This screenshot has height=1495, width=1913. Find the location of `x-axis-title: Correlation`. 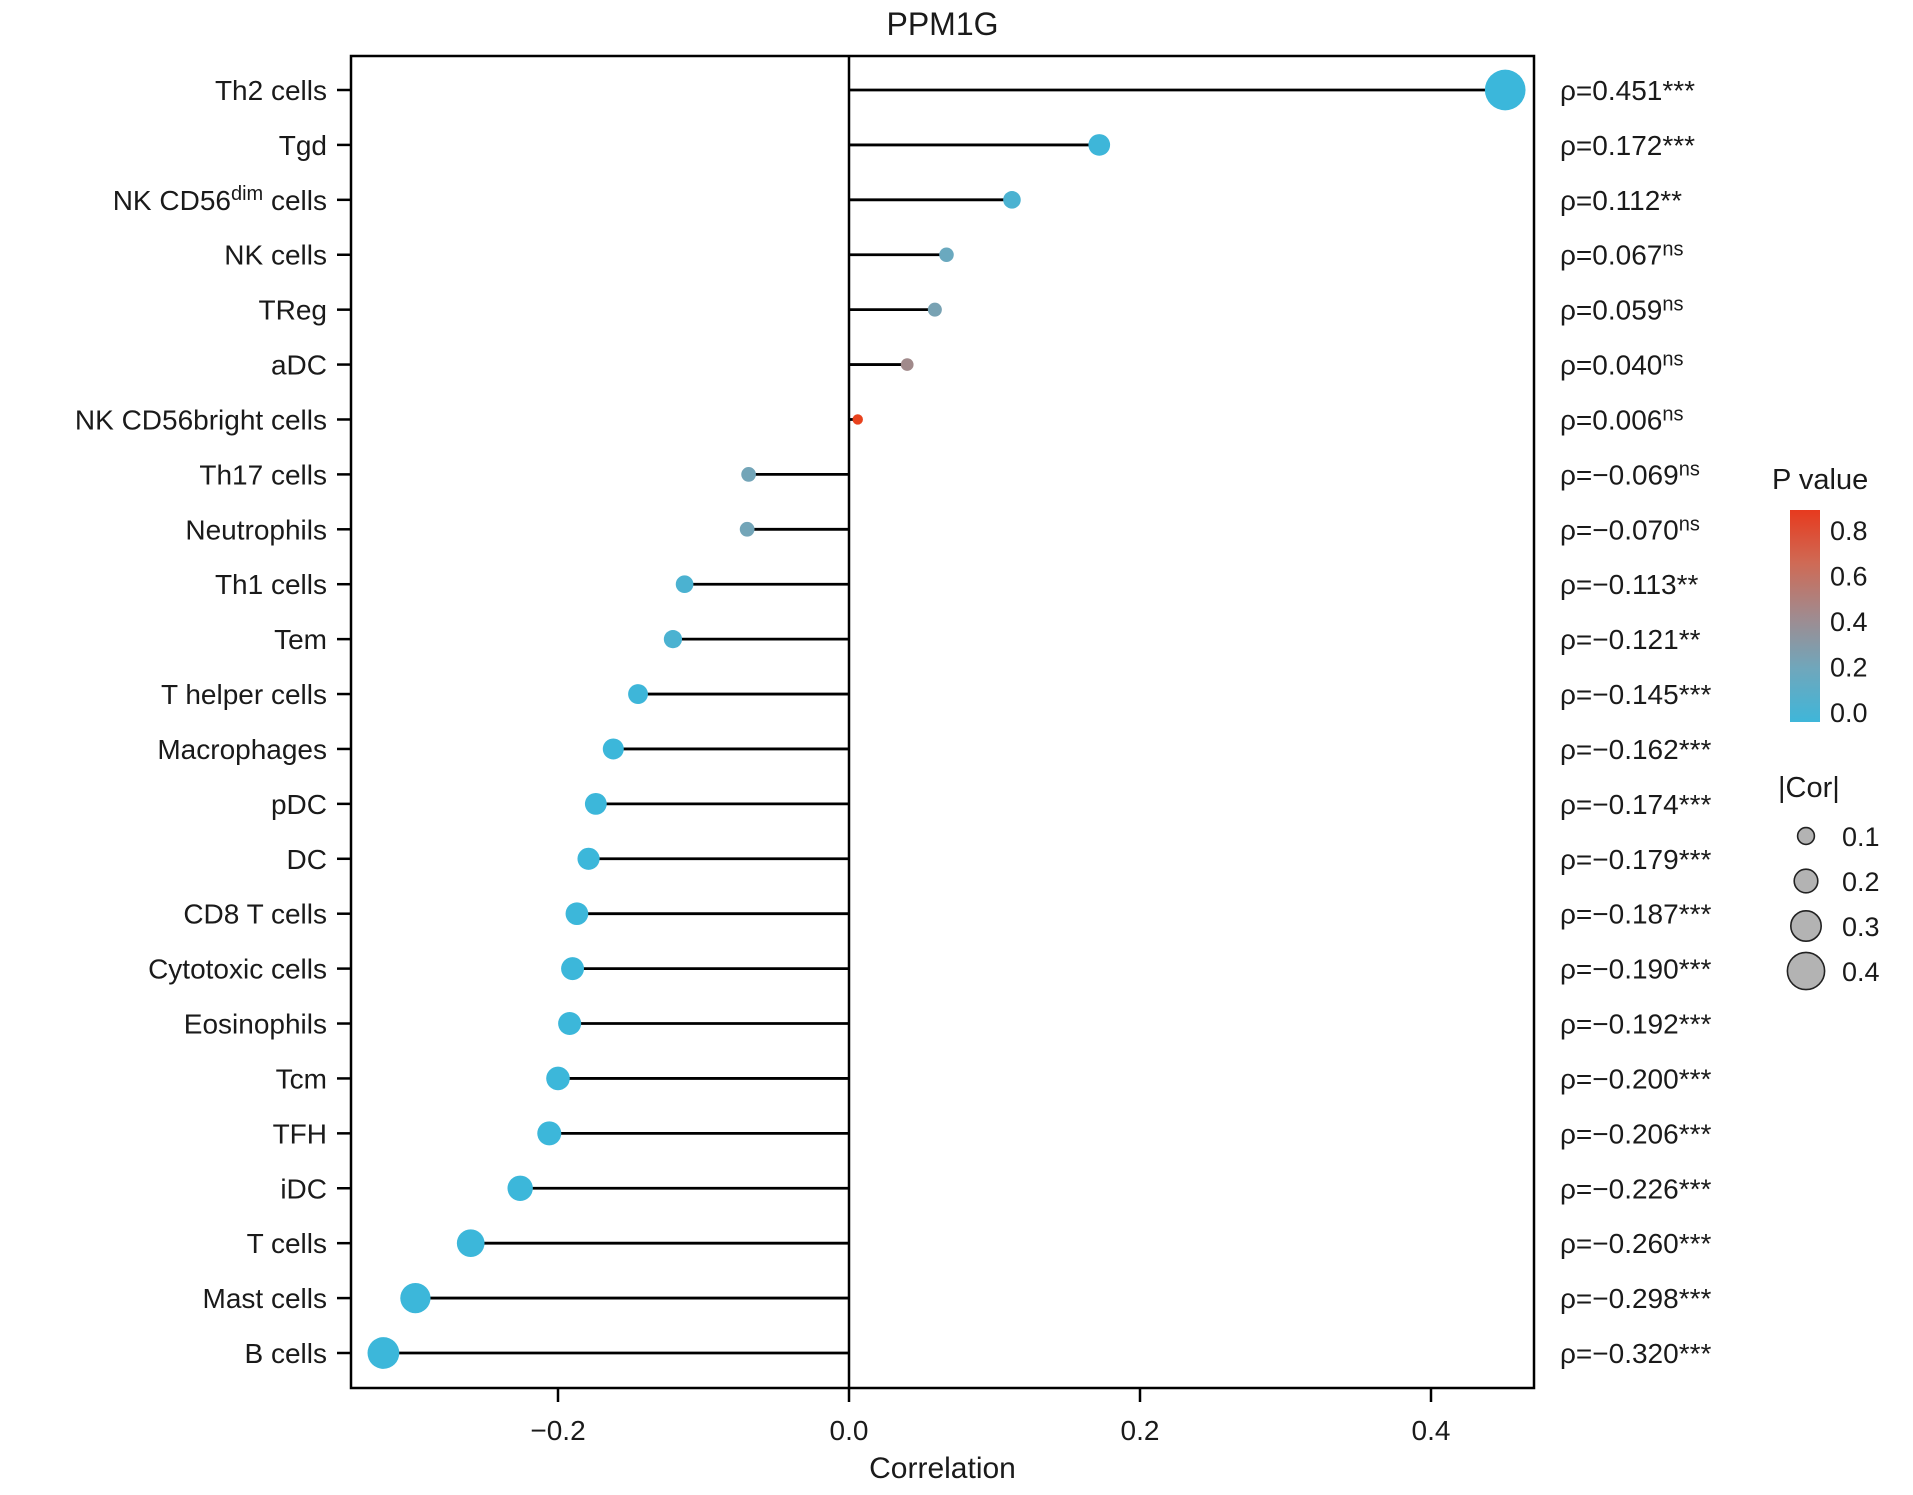

x-axis-title: Correlation is located at coordinates (942, 1468).